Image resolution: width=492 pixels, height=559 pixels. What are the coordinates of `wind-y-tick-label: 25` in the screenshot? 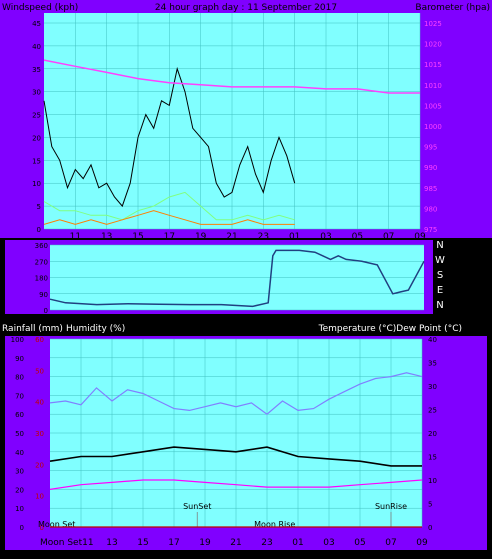 It's located at (36, 116).